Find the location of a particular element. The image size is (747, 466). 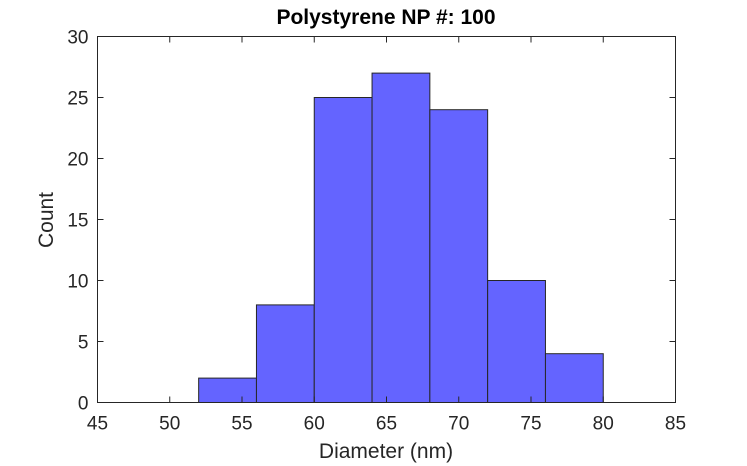

y-axis-label: Count is located at coordinates (46, 220).